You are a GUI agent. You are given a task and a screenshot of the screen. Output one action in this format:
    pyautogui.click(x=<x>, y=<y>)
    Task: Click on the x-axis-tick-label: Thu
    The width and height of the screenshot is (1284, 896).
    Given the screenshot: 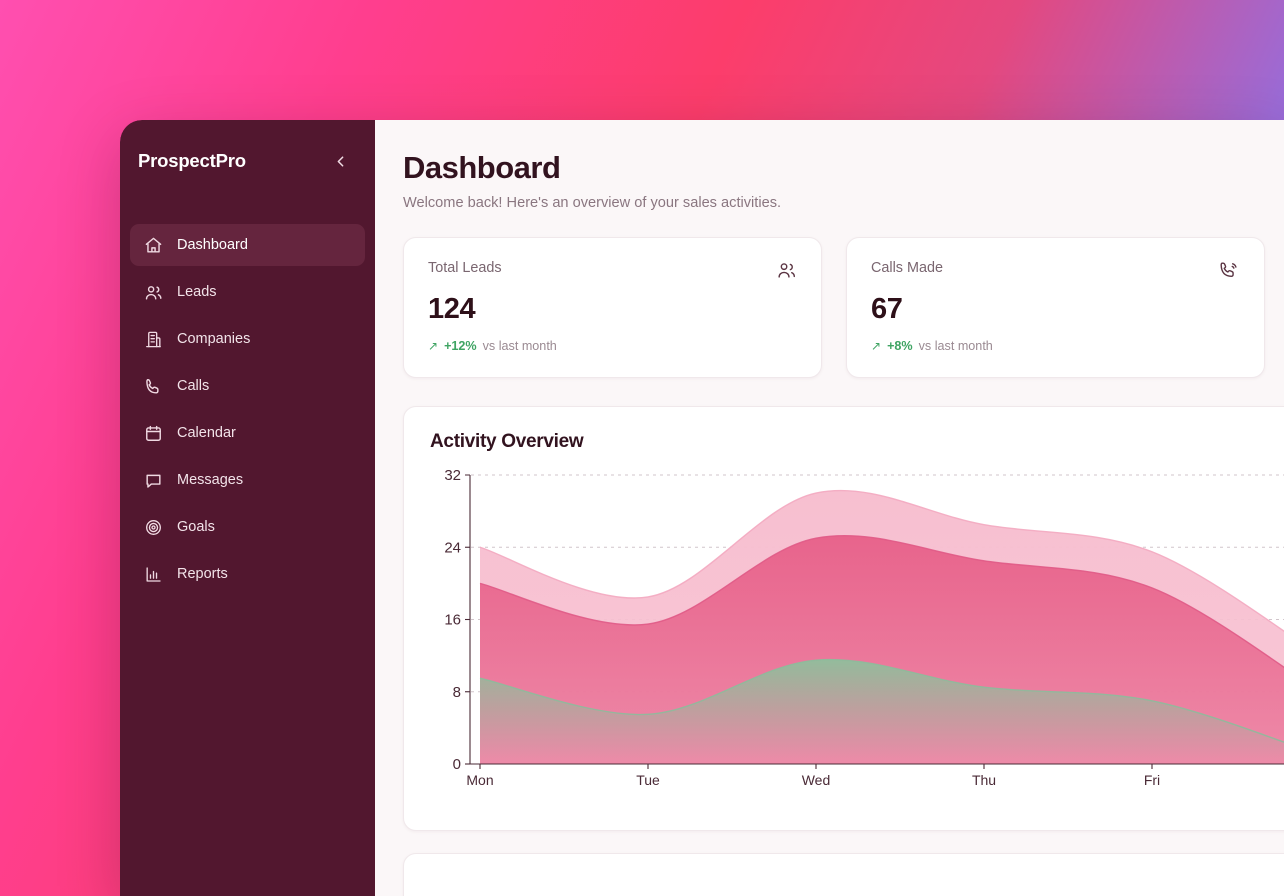 What is the action you would take?
    pyautogui.click(x=984, y=780)
    